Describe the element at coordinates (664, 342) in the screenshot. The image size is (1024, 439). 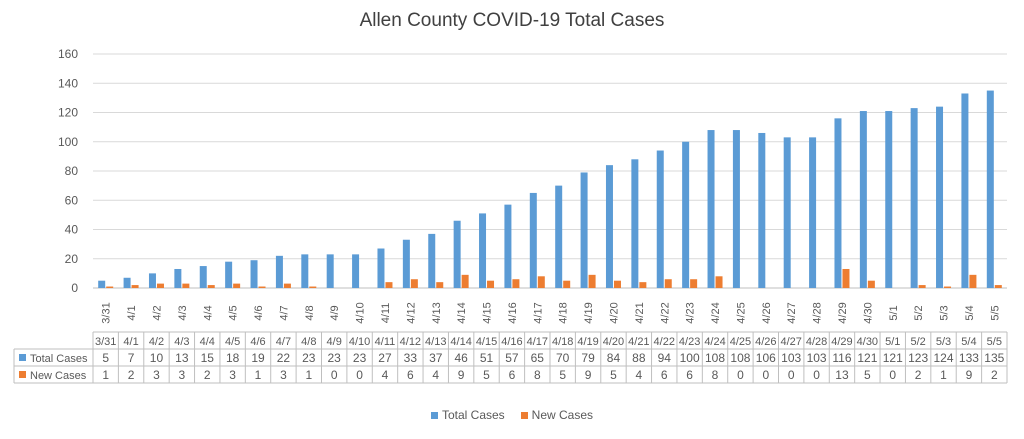
I see `table-date-cell: 4/22` at that location.